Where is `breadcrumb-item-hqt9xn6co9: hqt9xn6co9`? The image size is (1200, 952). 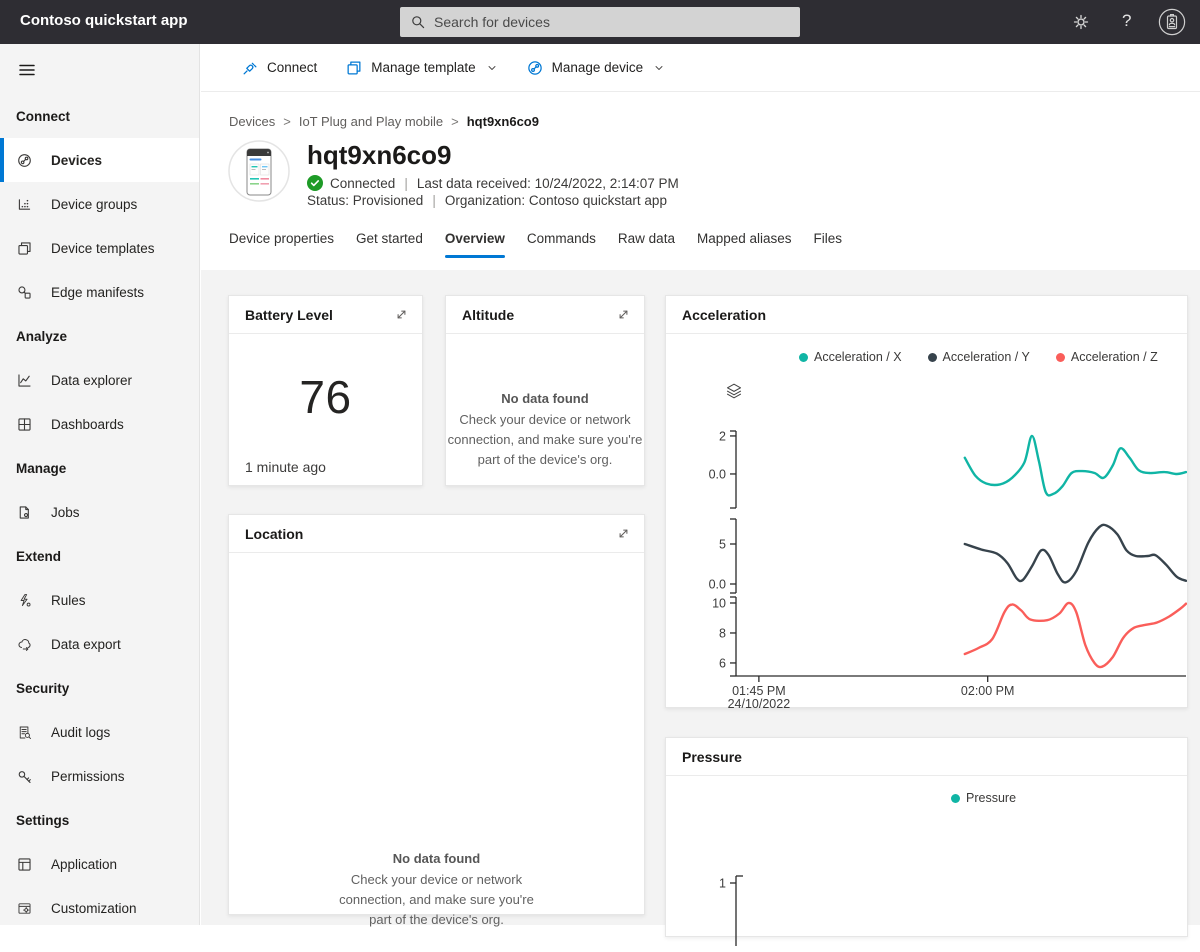
breadcrumb-item-hqt9xn6co9: hqt9xn6co9 is located at coordinates (503, 121).